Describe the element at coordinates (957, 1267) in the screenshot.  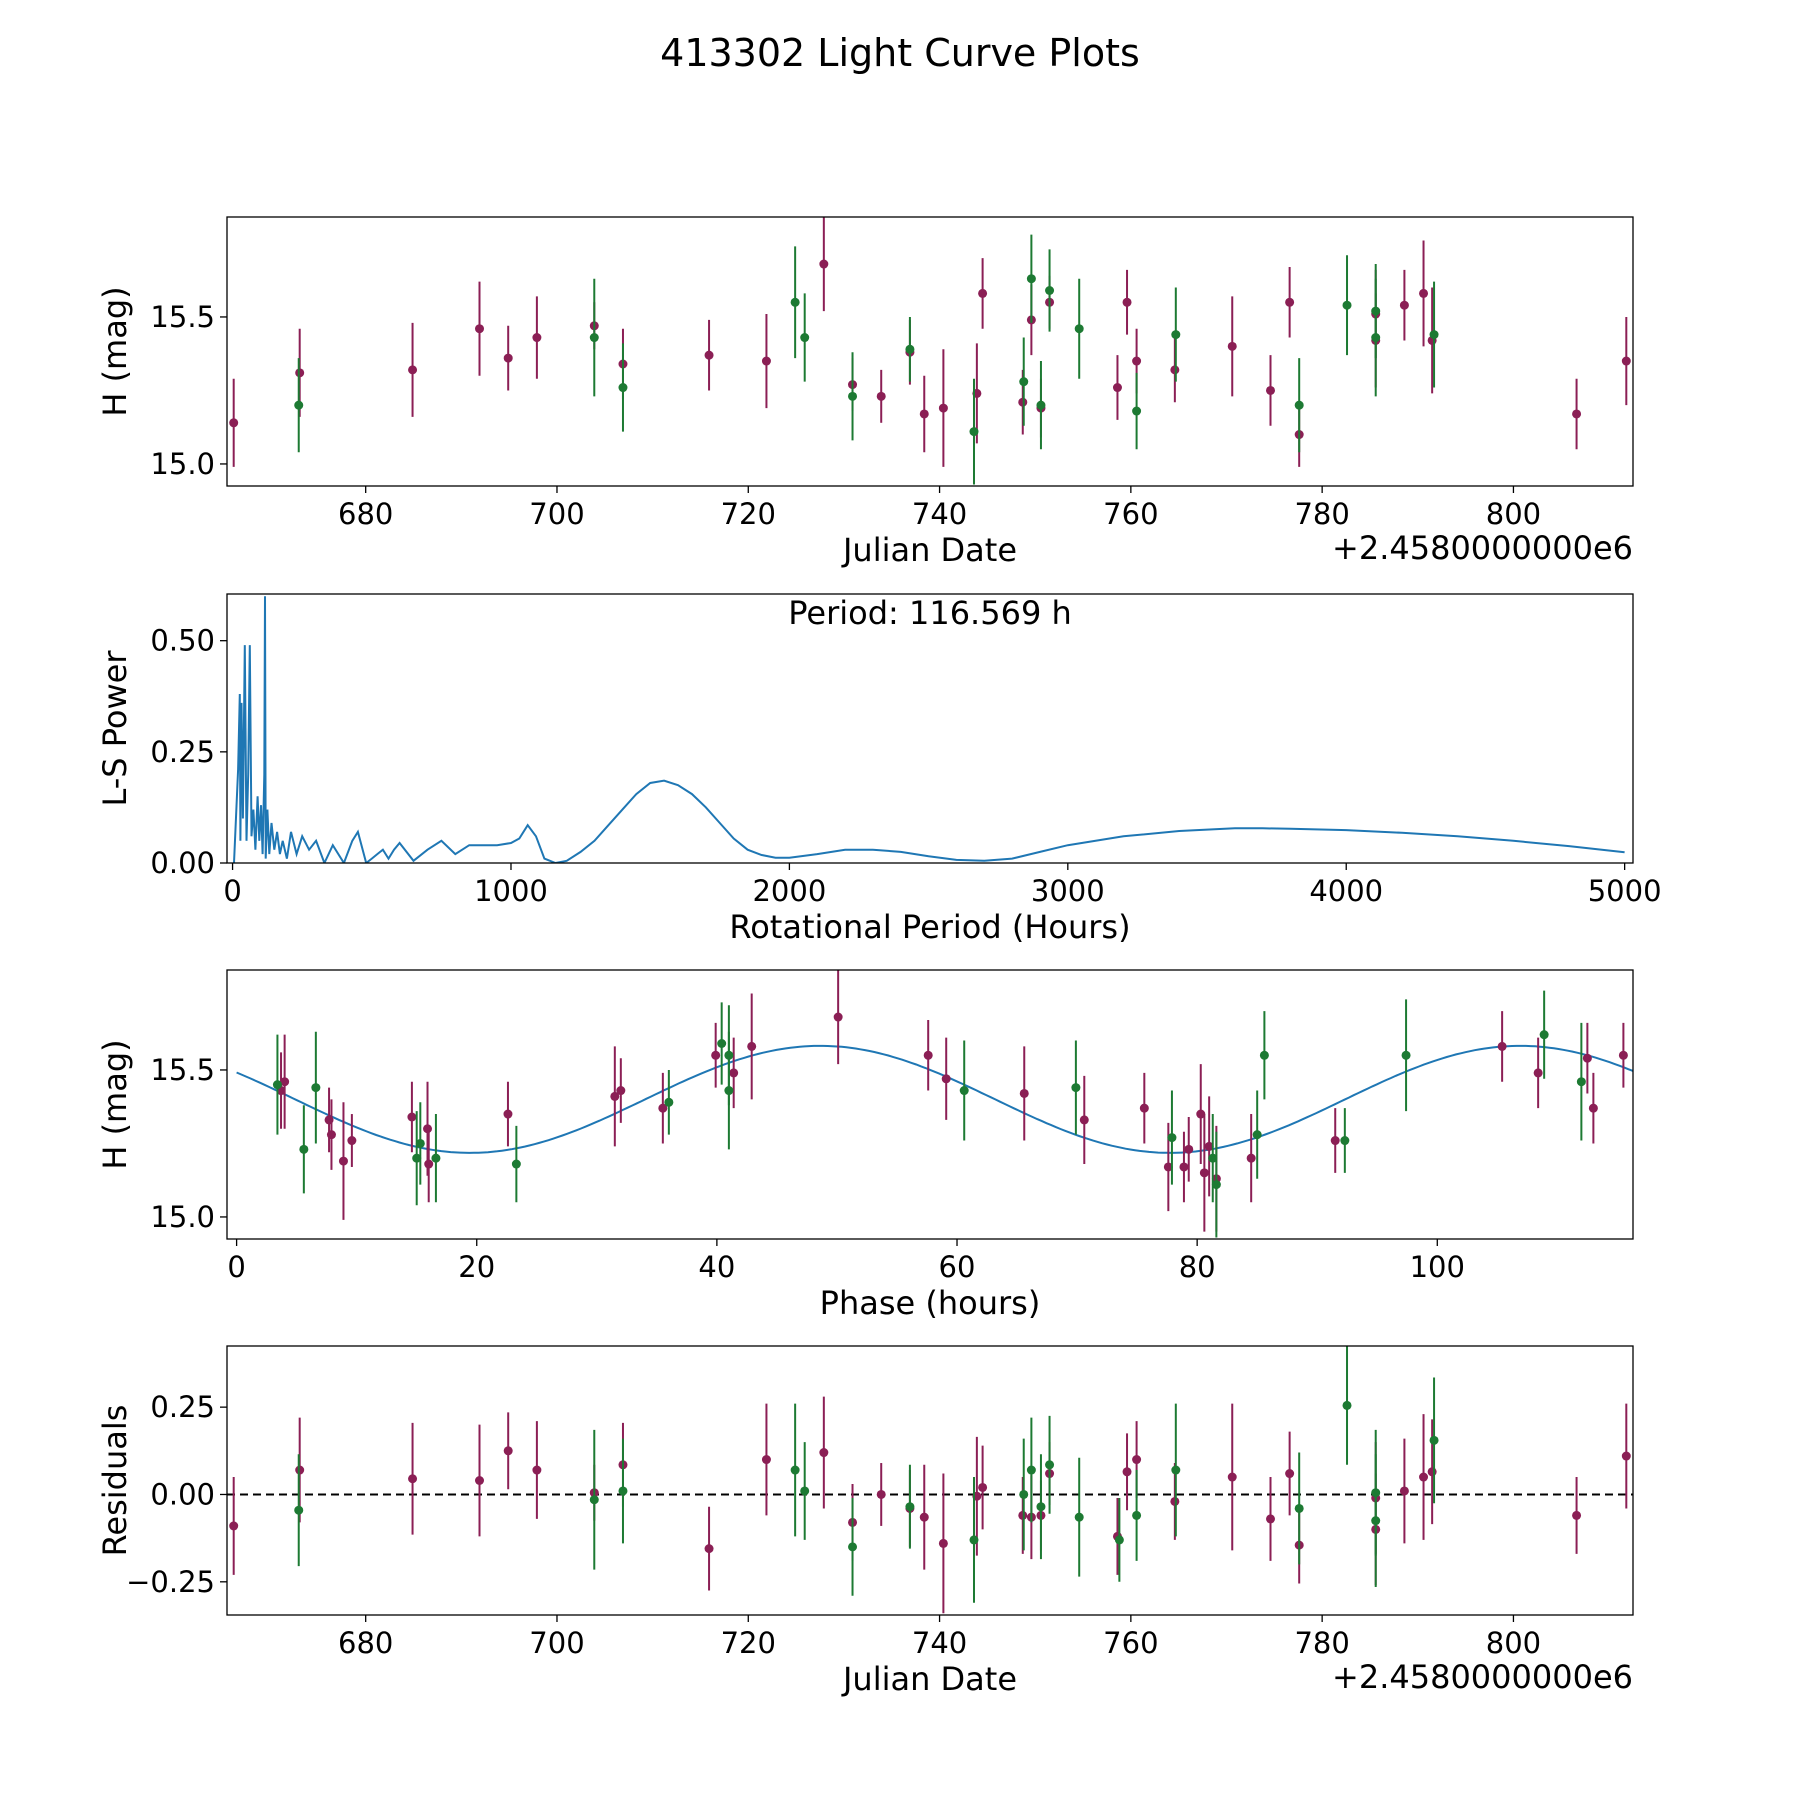
I see `x-tick-label: 60` at that location.